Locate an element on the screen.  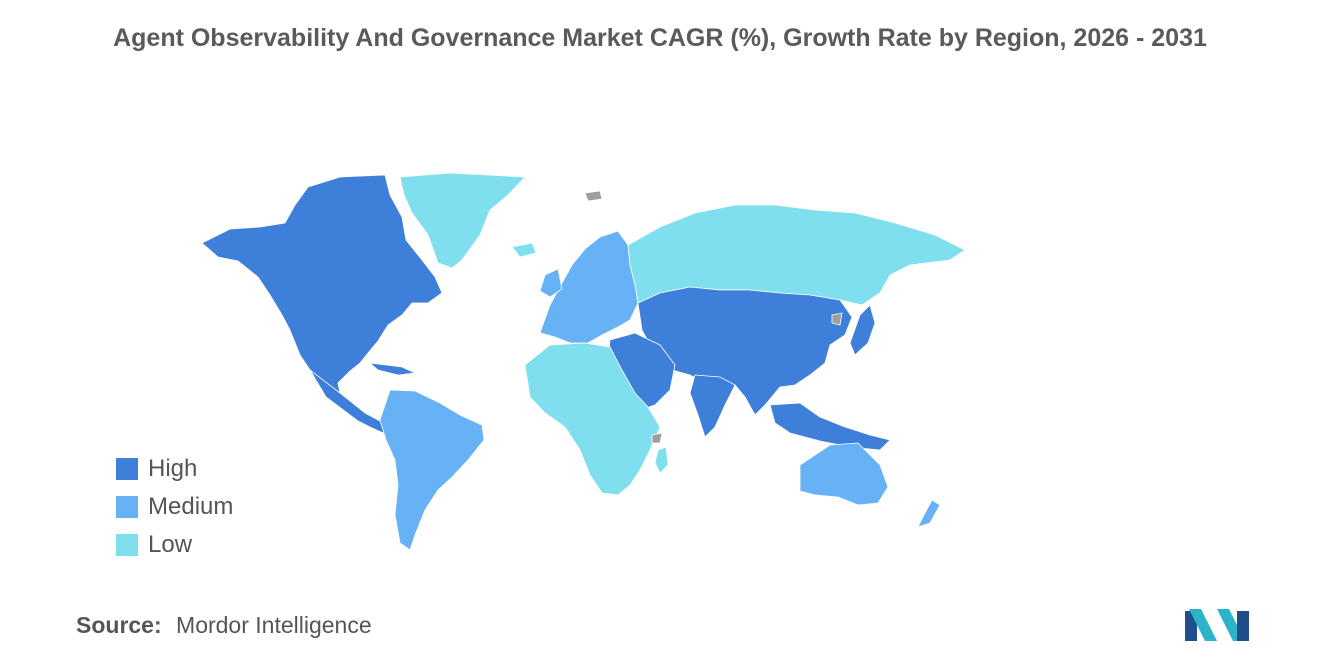
legend-item-low: Low is located at coordinates (174, 545).